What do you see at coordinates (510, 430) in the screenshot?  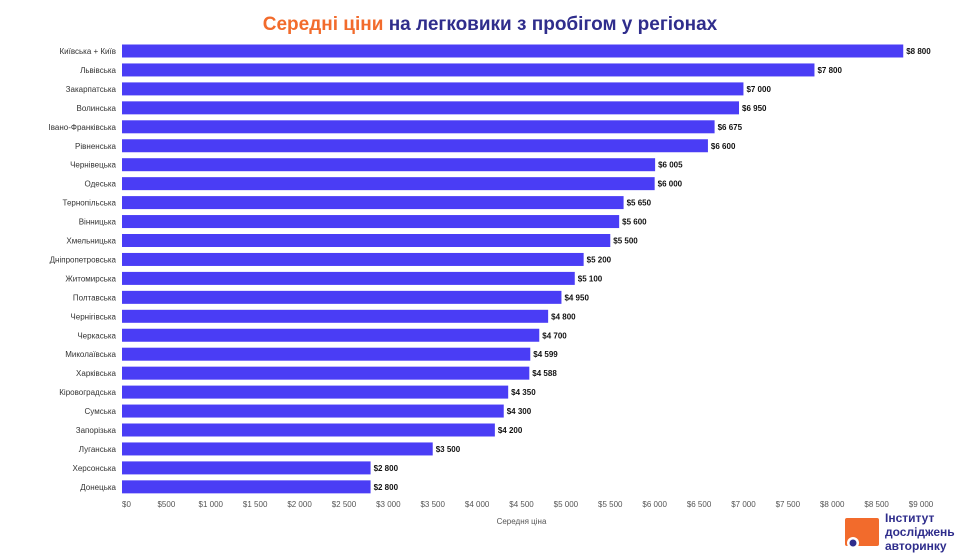 I see `value-label: $4 200` at bounding box center [510, 430].